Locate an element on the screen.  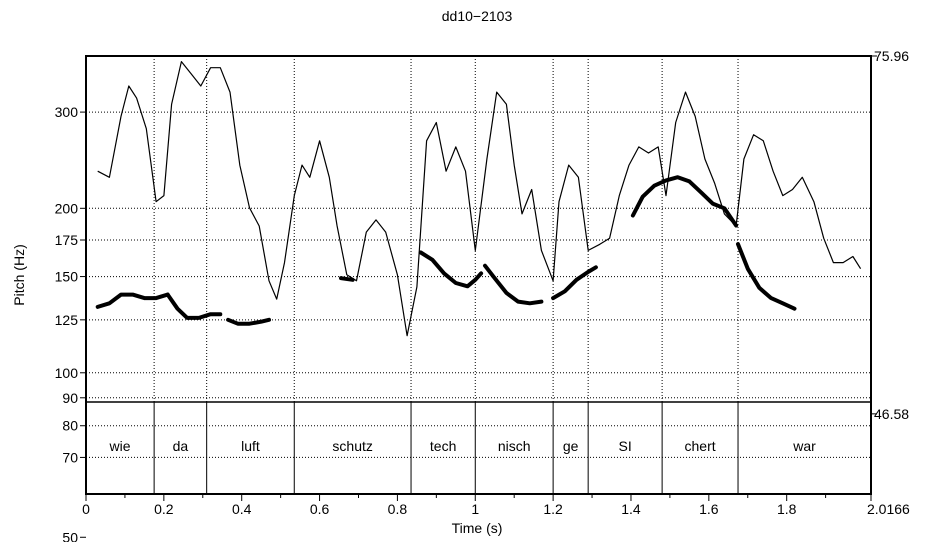
segment-label: wie is located at coordinates (120, 446).